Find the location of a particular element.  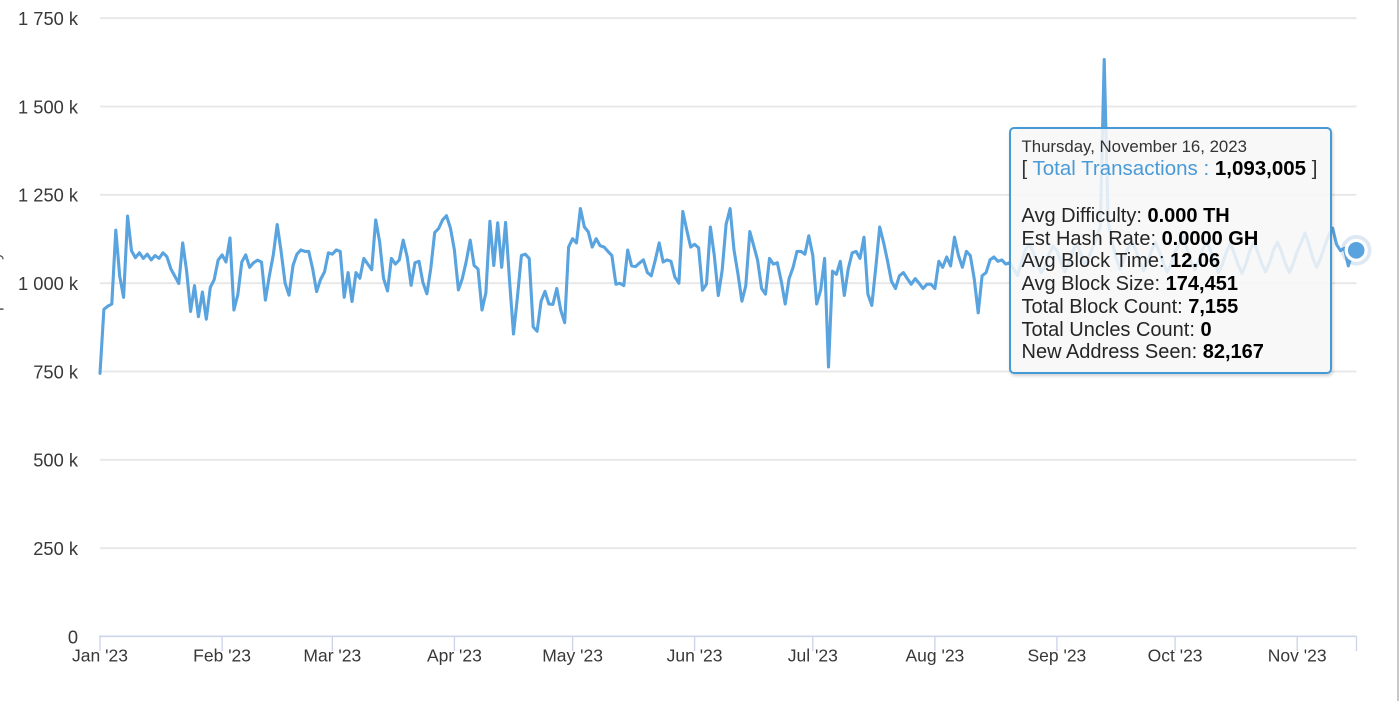

svg-text: Jul '23 is located at coordinates (813, 656).